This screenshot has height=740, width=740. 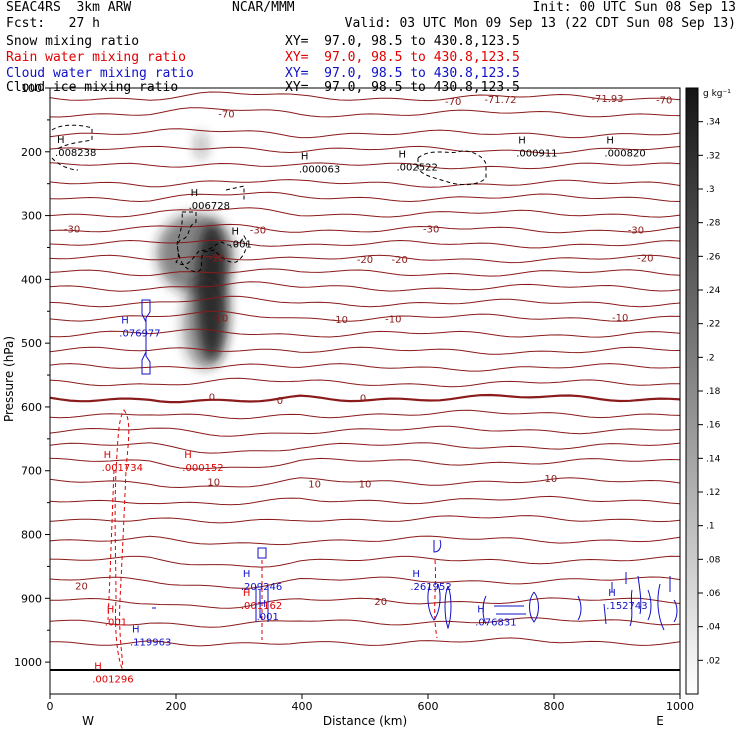 I want to click on snow-shading-blob, so click(x=204, y=324).